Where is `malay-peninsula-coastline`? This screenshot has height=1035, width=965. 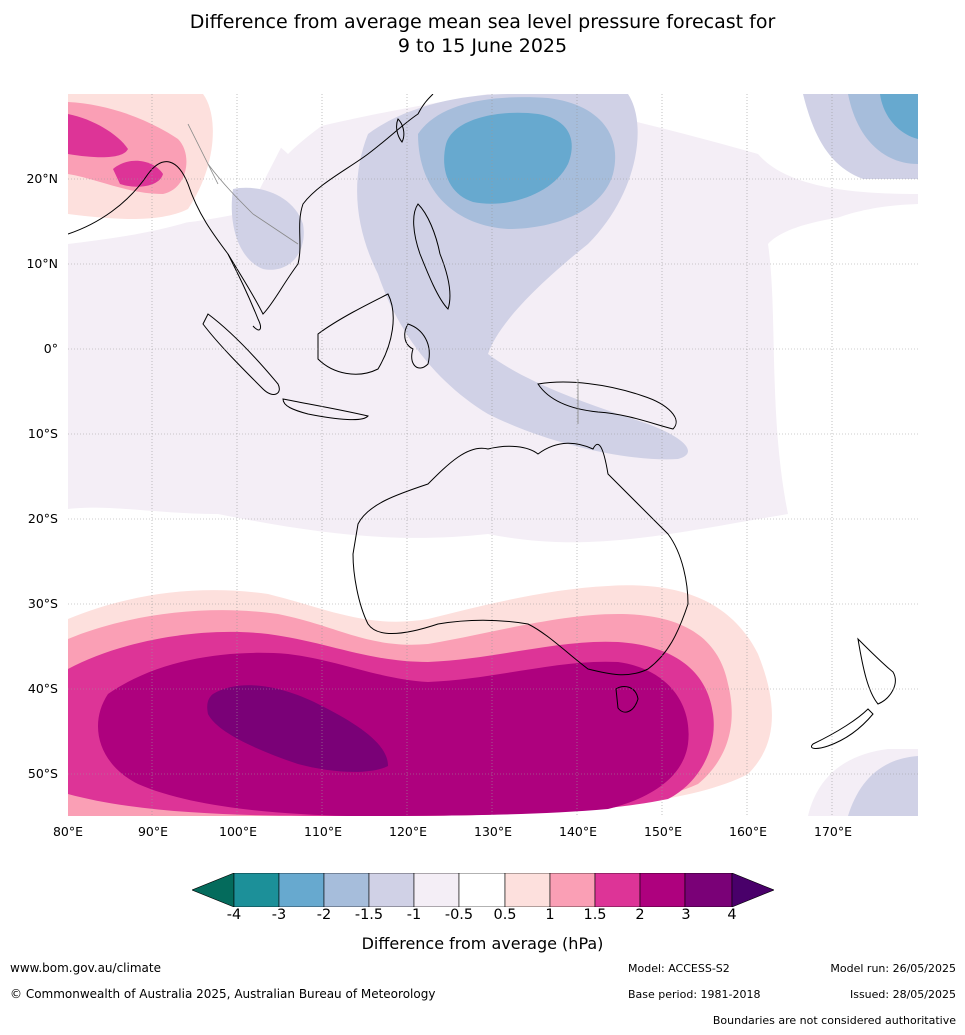
malay-peninsula-coastline is located at coordinates (244, 292).